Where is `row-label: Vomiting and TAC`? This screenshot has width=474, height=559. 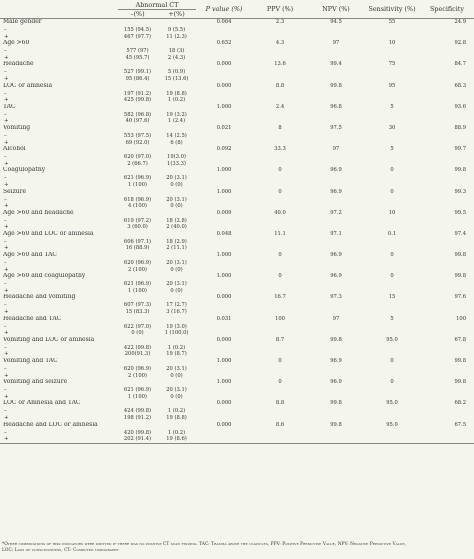 row-label: Vomiting and TAC is located at coordinates (30, 361).